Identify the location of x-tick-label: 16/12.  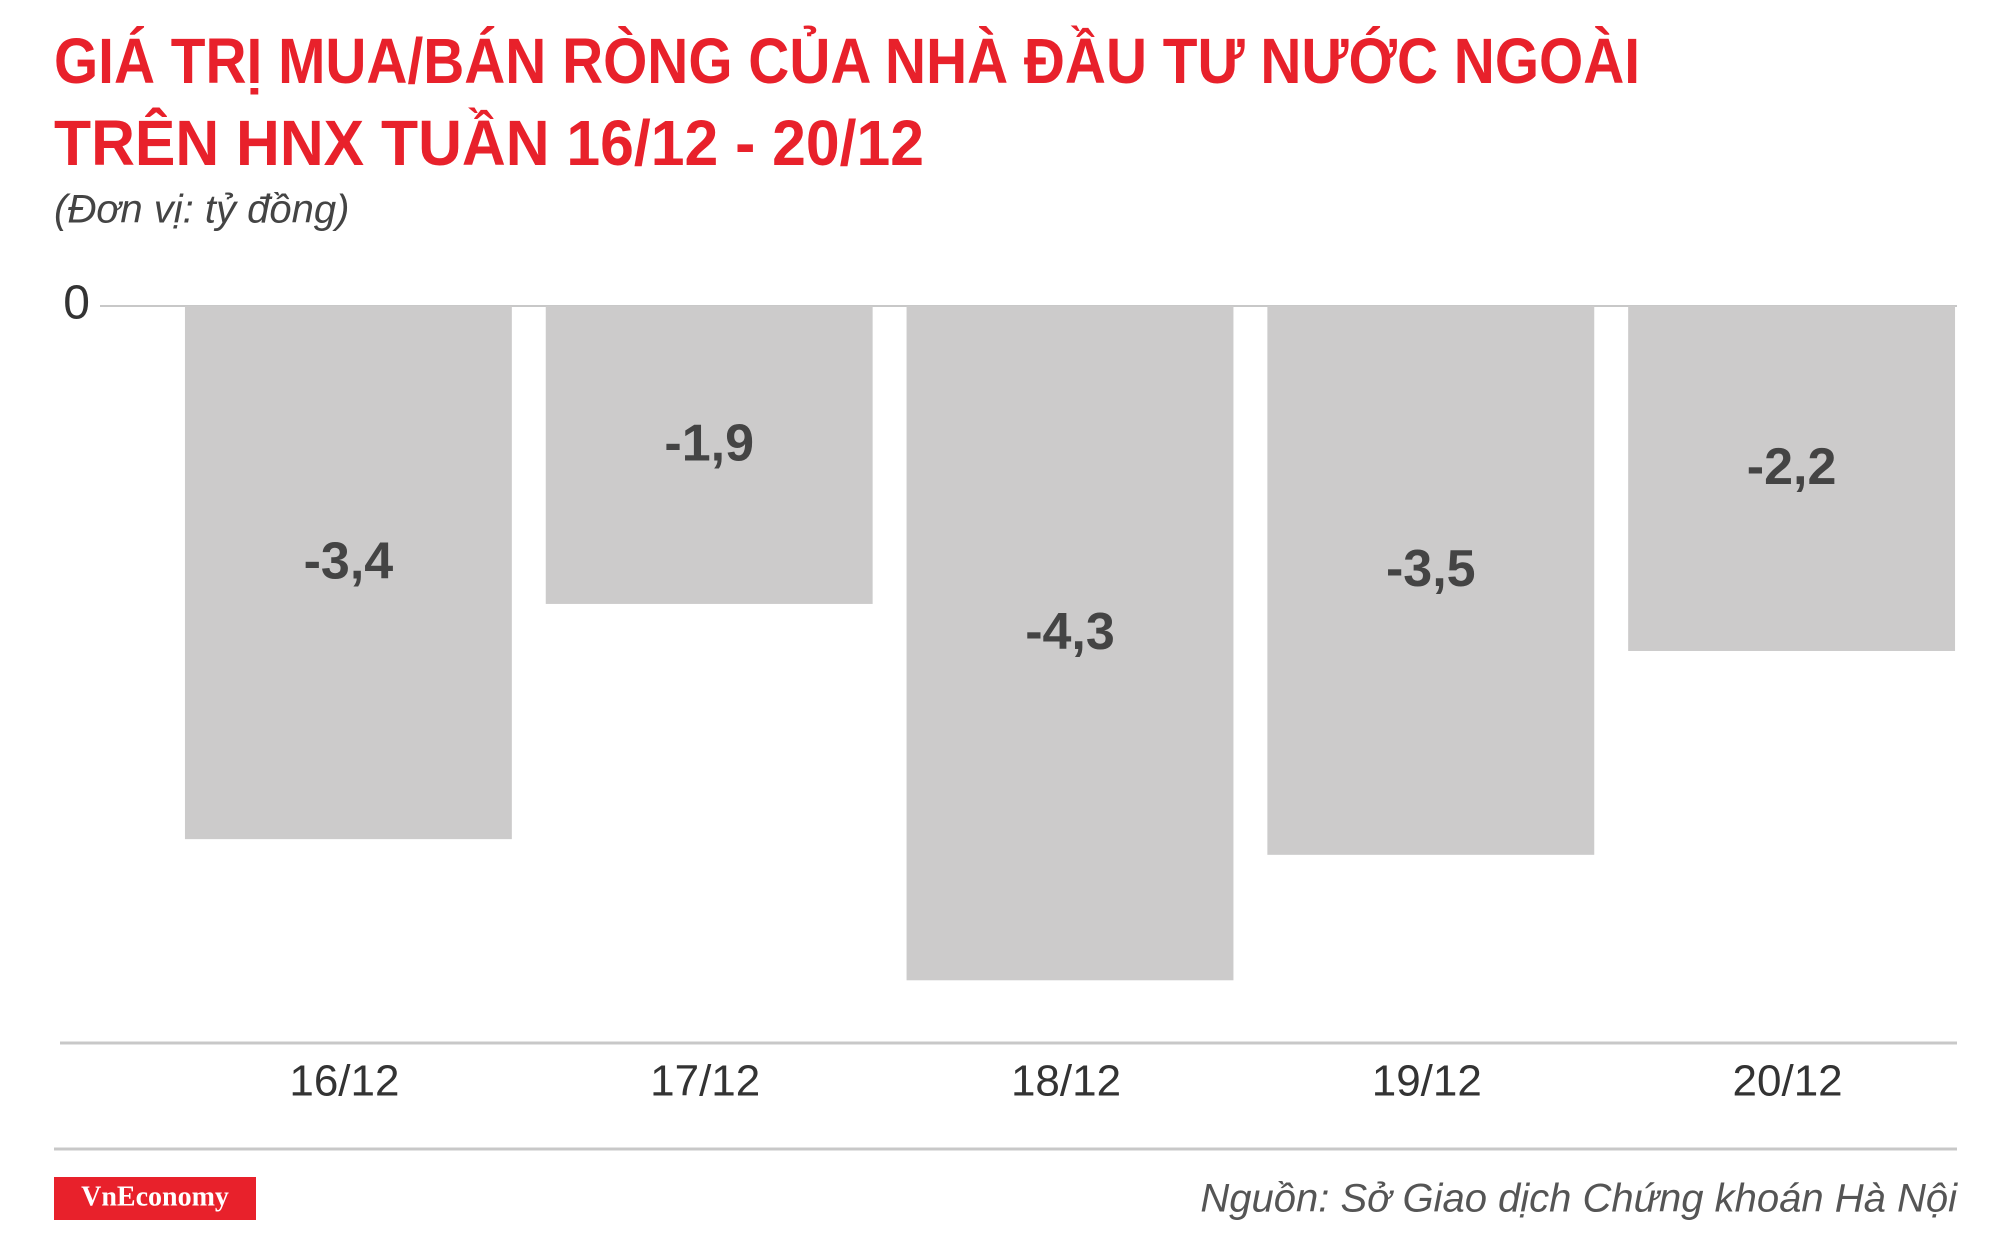
(344, 1081).